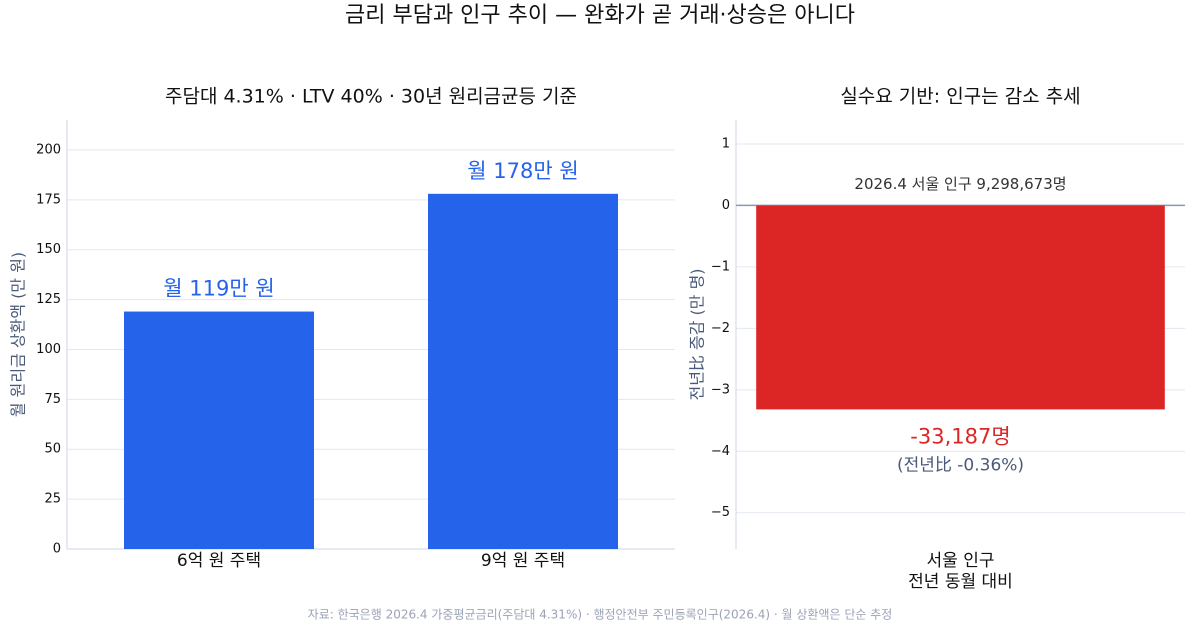 This screenshot has width=1200, height=630. I want to click on y-tick-label: −4, so click(720, 451).